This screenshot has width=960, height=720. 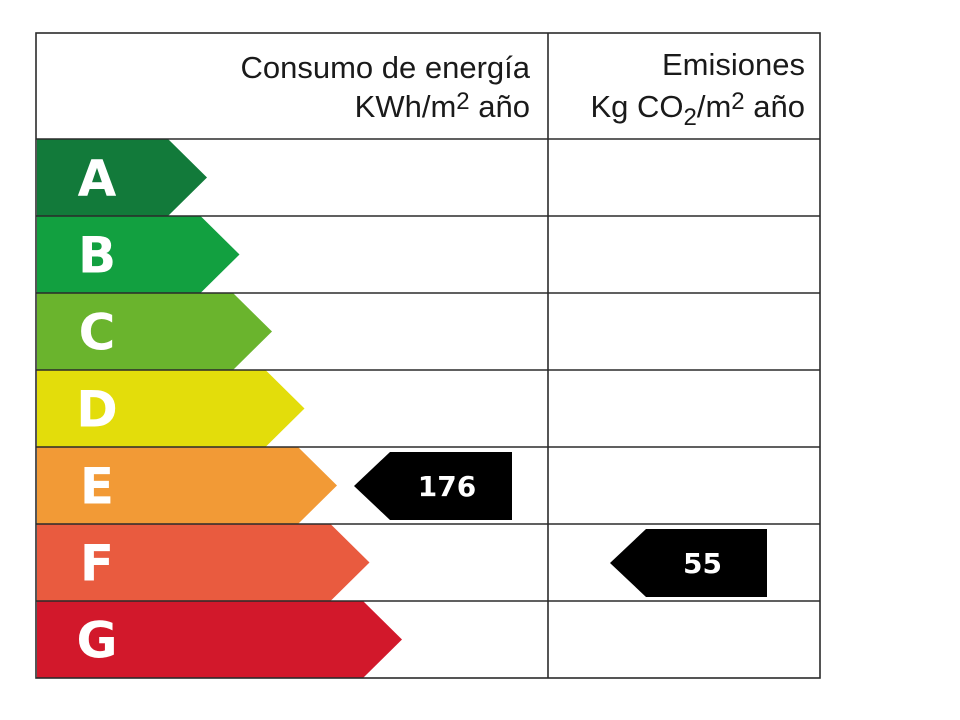 What do you see at coordinates (122, 177) in the screenshot?
I see `class-arrow-a` at bounding box center [122, 177].